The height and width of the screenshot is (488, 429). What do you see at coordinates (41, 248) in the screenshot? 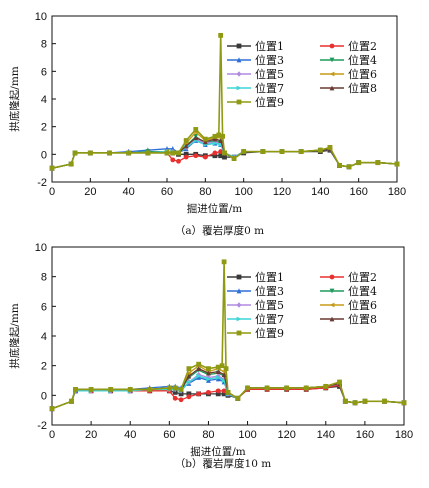
I see `y-tick-label: 10` at bounding box center [41, 248].